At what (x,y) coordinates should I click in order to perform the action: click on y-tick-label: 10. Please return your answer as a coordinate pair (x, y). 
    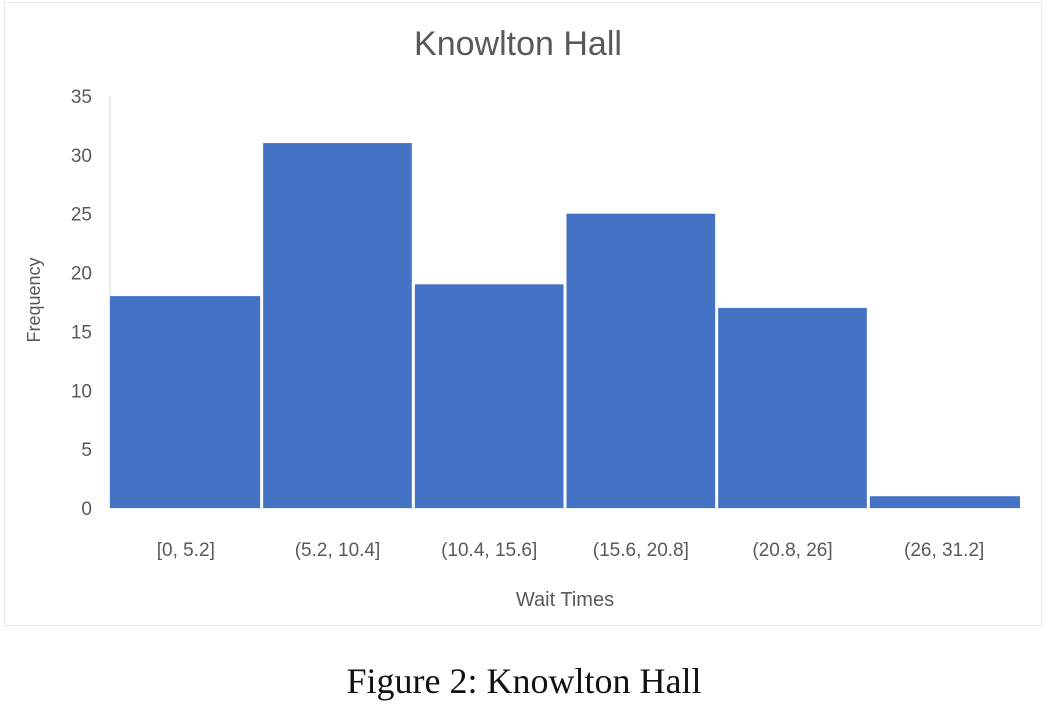
    Looking at the image, I should click on (81, 391).